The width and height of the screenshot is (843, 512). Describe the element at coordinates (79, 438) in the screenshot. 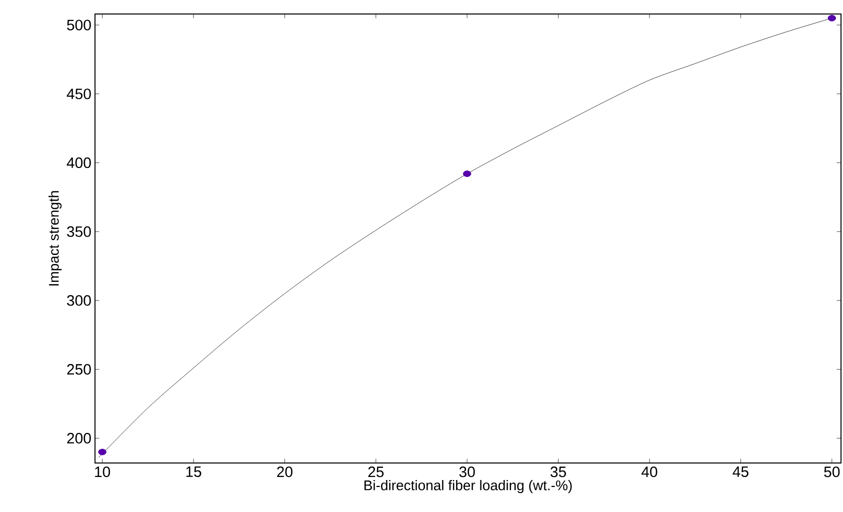

I see `y-tick-label: 200` at that location.